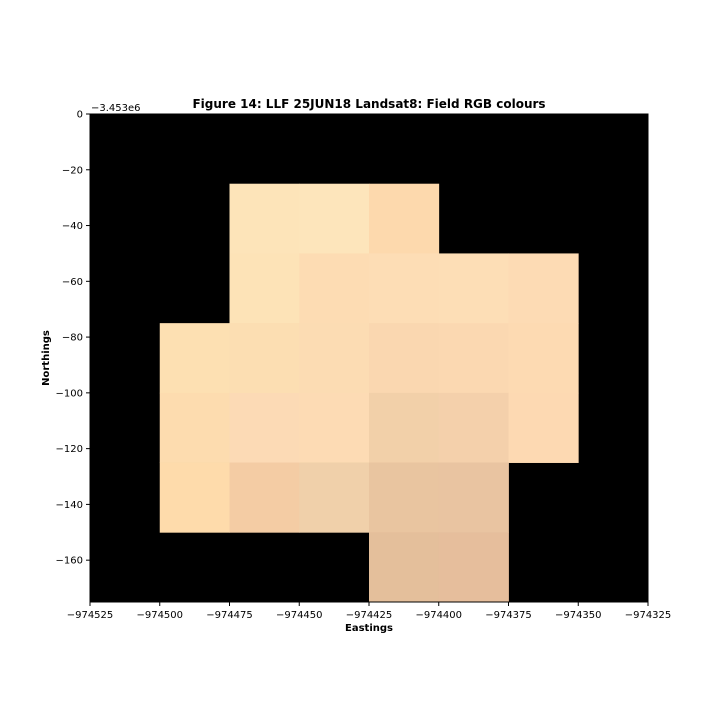 The image size is (720, 720). I want to click on y-tick-label: −120, so click(69, 449).